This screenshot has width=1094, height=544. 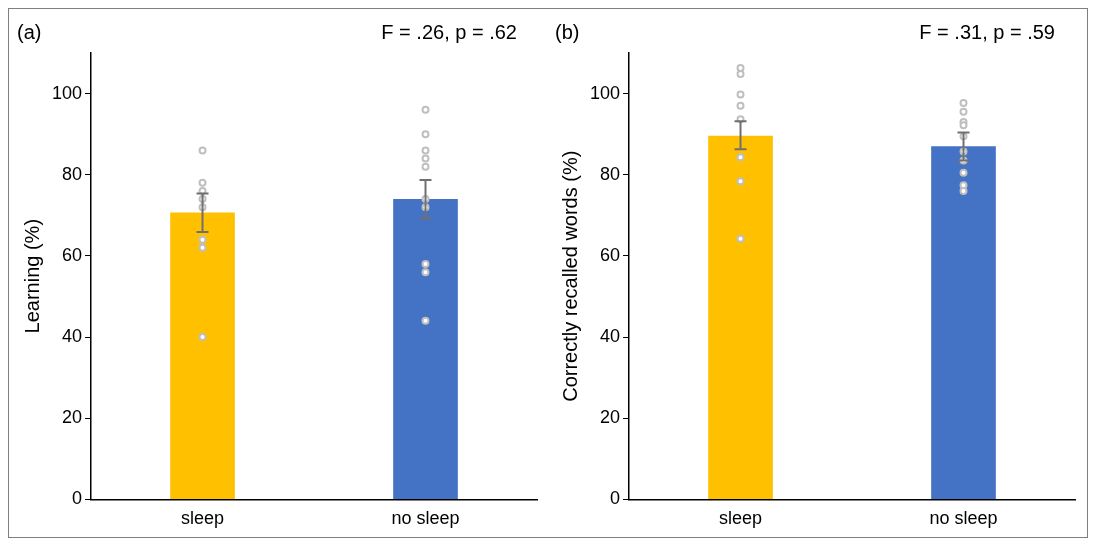 I want to click on y-axis-title: Correctly recalled words (%), so click(x=569, y=276).